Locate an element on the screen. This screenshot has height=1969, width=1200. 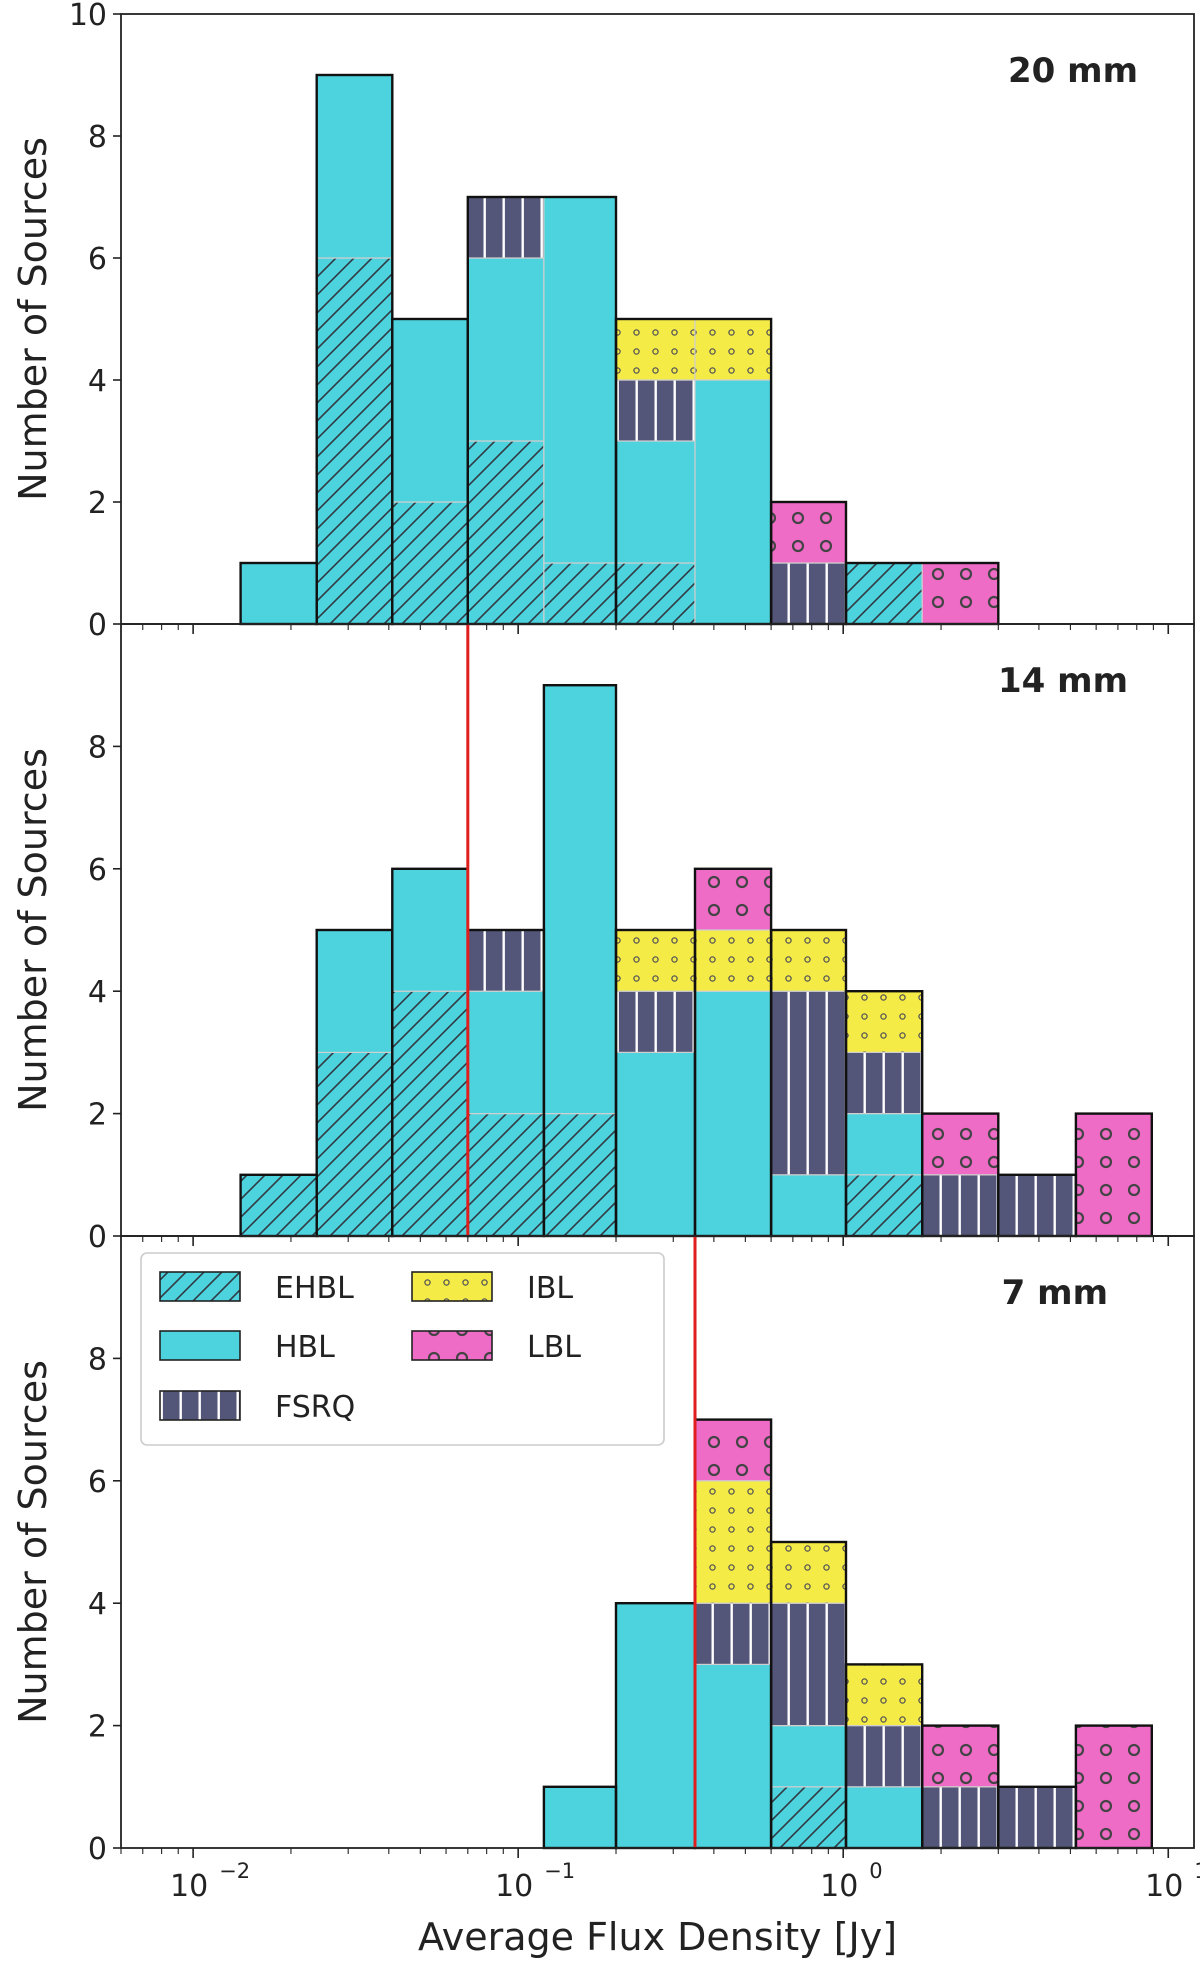
x-tick-exponent: 0 is located at coordinates (875, 1871).